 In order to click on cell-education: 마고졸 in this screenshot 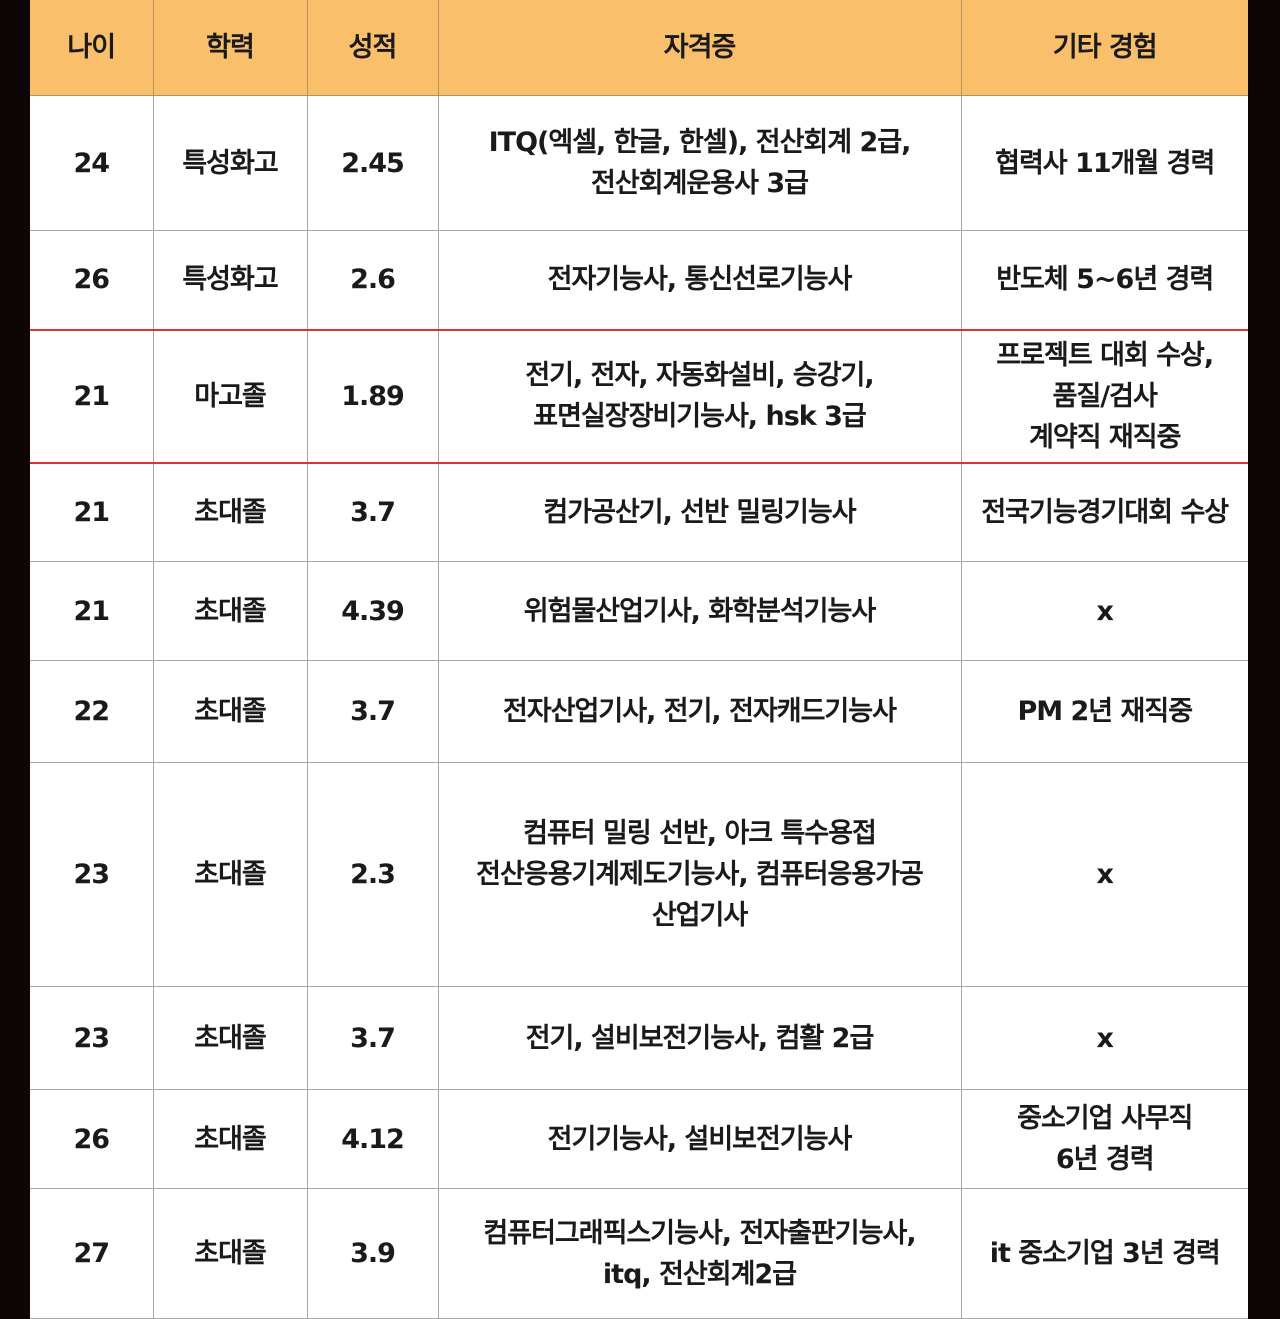, I will do `click(230, 396)`.